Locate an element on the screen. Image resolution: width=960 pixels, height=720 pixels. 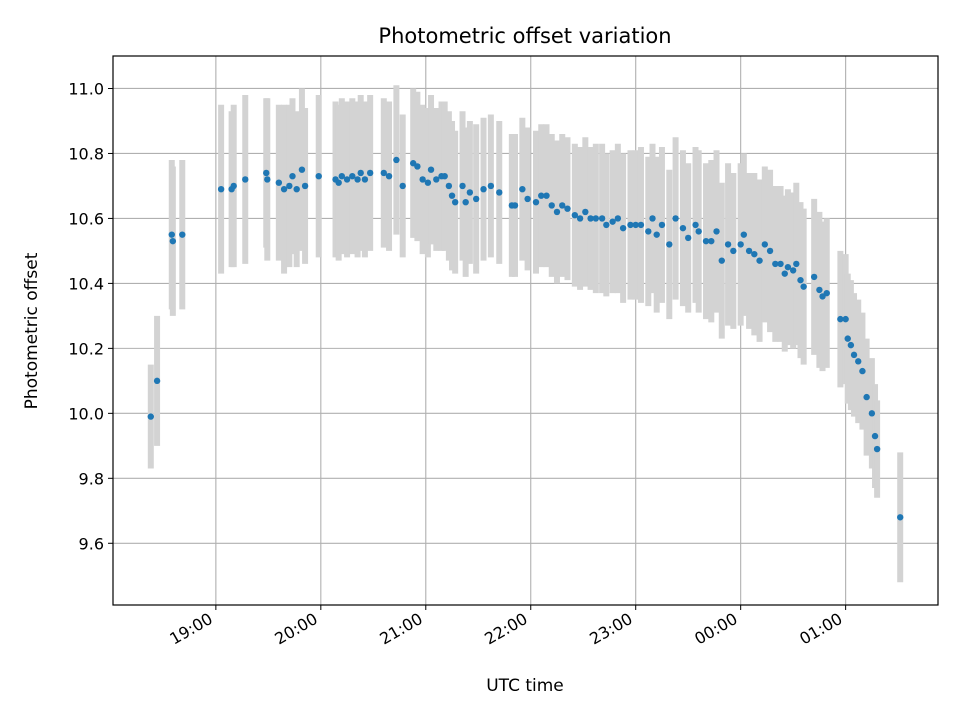
y-axis-title: Photometric offset is located at coordinates (32, 330).